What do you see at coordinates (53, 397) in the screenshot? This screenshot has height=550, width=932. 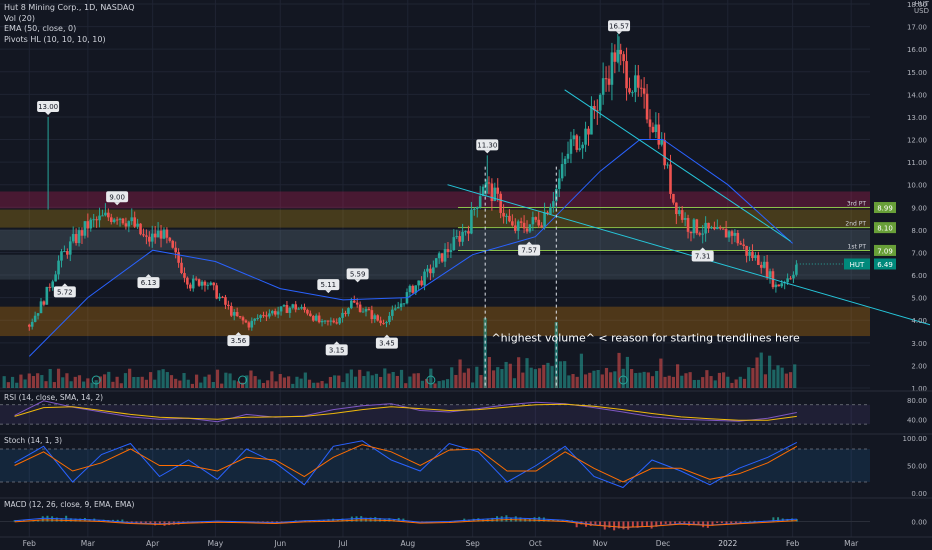 I see `rsi-pane-title: RSI (14, close, SMA, 14, 2)` at bounding box center [53, 397].